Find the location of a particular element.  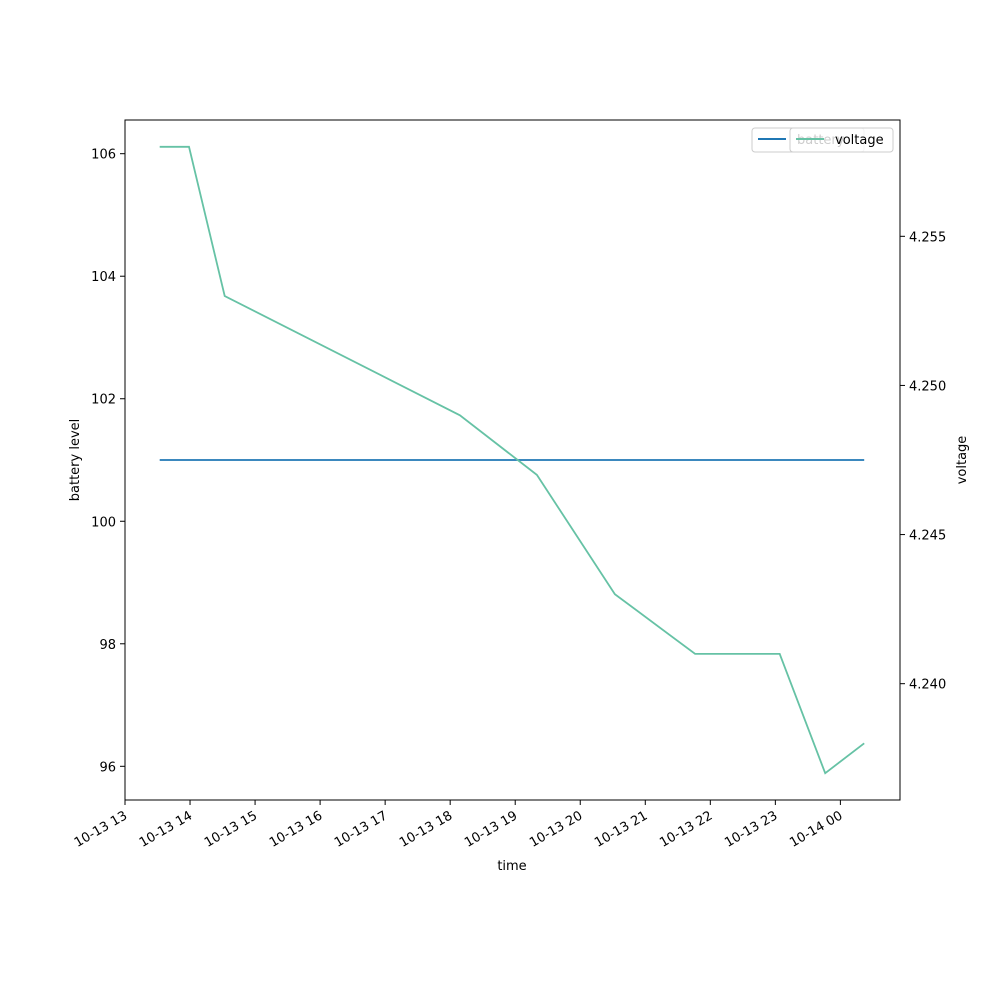

y-left-tick-label: 96 is located at coordinates (107, 767).